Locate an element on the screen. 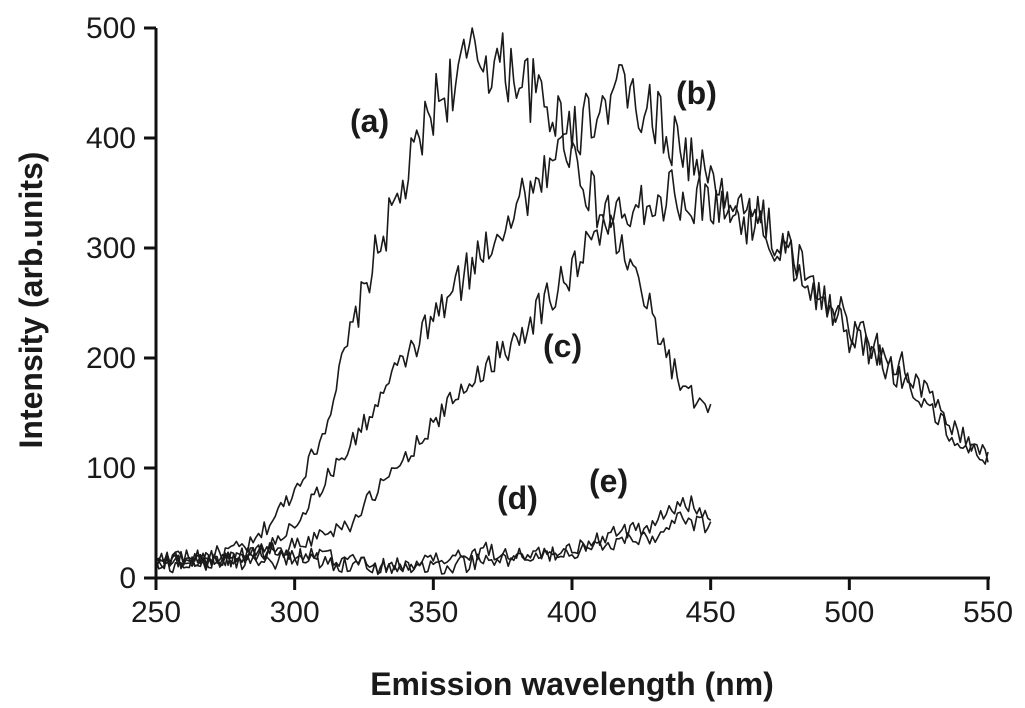  y-tick-label: 200 is located at coordinates (111, 358).